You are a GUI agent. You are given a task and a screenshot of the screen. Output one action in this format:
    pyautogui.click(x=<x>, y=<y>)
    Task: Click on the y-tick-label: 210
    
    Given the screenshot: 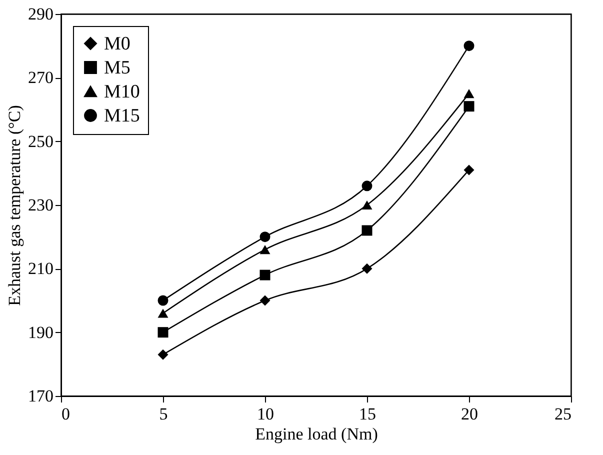 What is the action you would take?
    pyautogui.click(x=41, y=268)
    